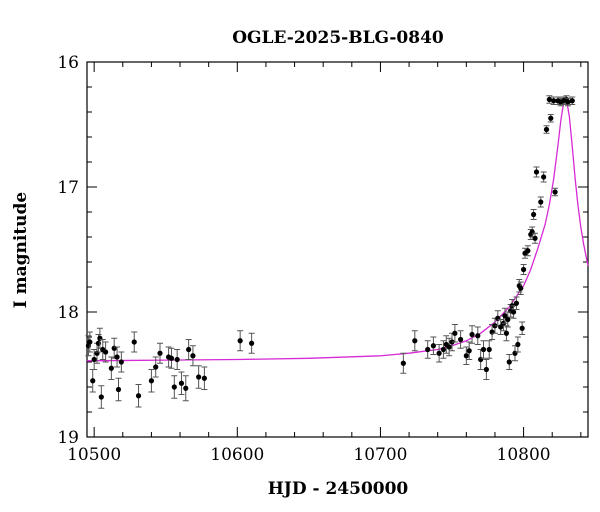 This screenshot has height=512, width=600. What do you see at coordinates (94, 455) in the screenshot?
I see `x-tick-label: 10500` at bounding box center [94, 455].